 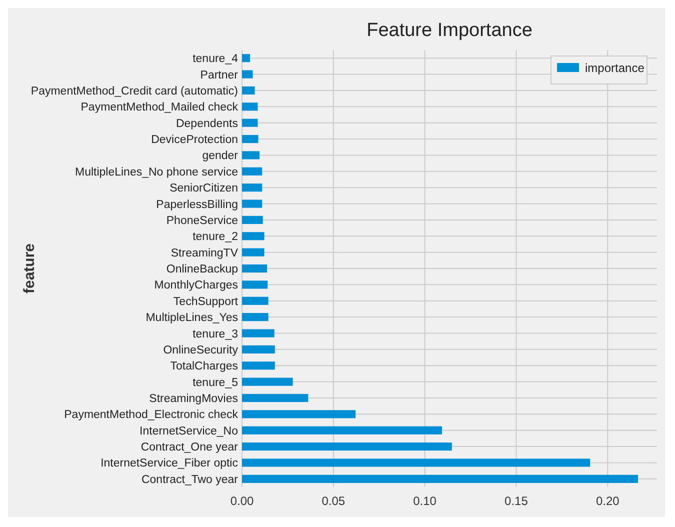 What do you see at coordinates (189, 448) in the screenshot?
I see `y-tick-label: Contract_One year` at bounding box center [189, 448].